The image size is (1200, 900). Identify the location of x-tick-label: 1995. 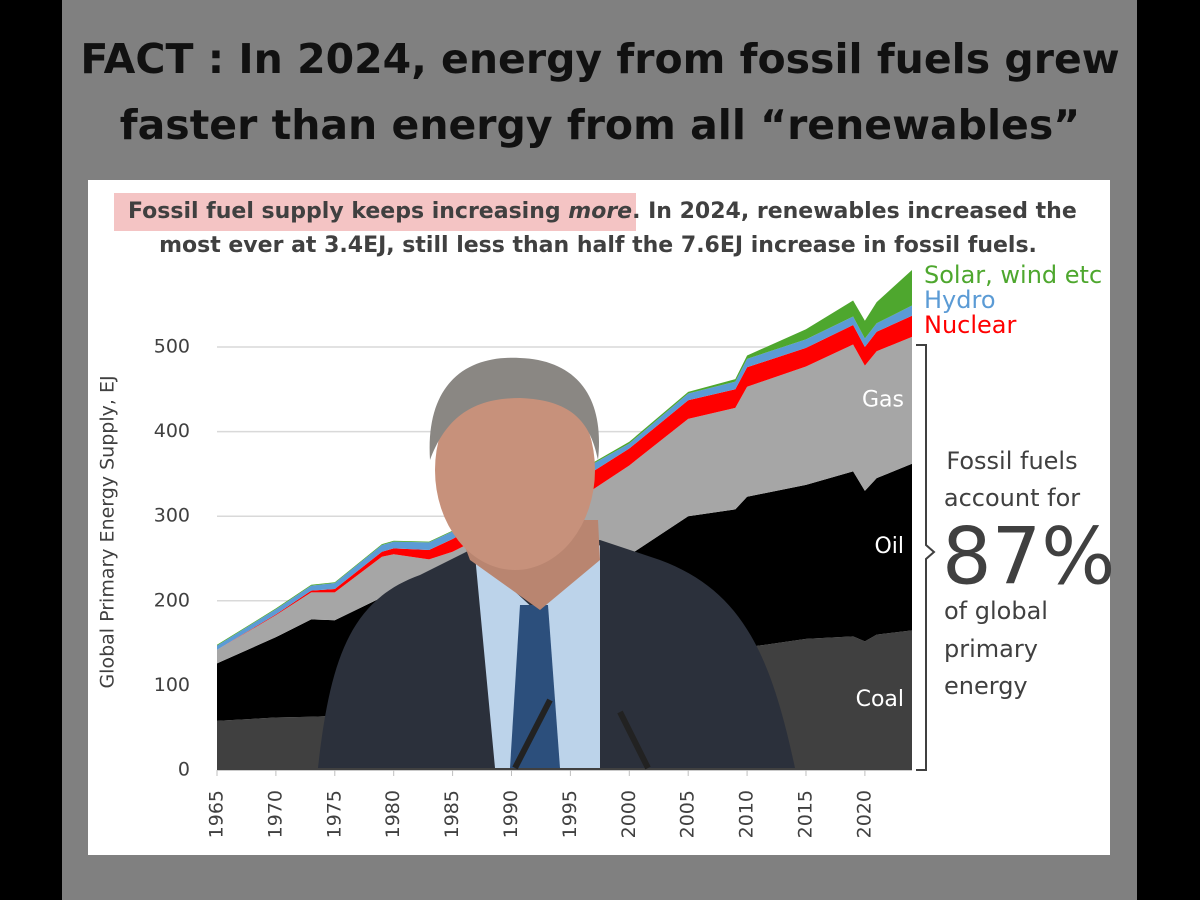
(570, 814).